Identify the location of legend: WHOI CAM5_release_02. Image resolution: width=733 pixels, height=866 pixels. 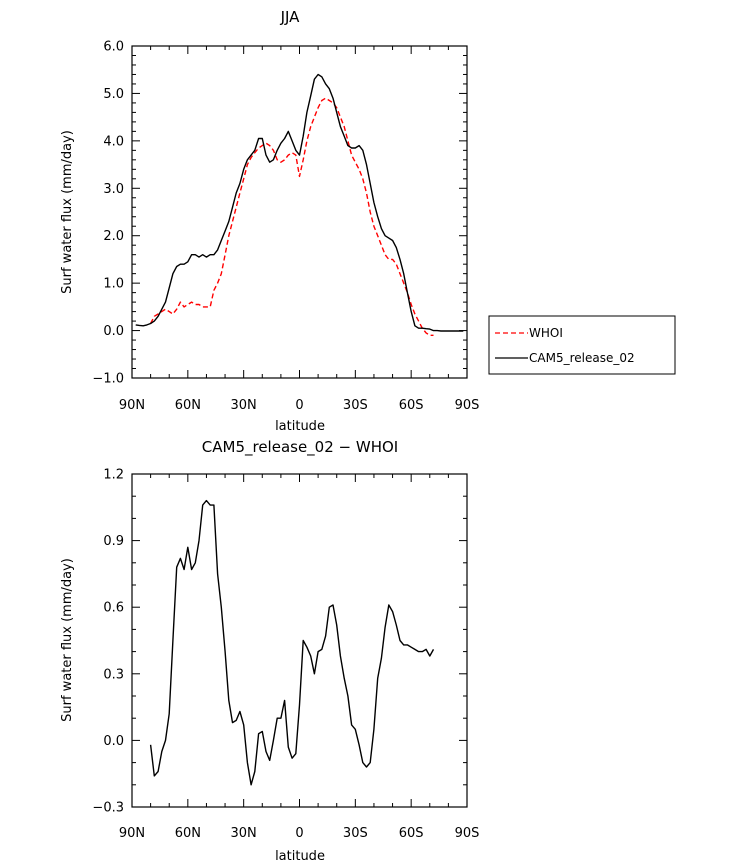
(582, 345).